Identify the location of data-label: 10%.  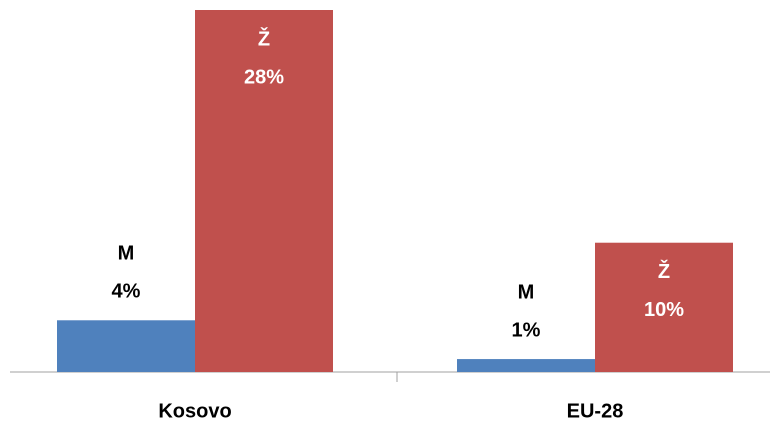
(664, 310).